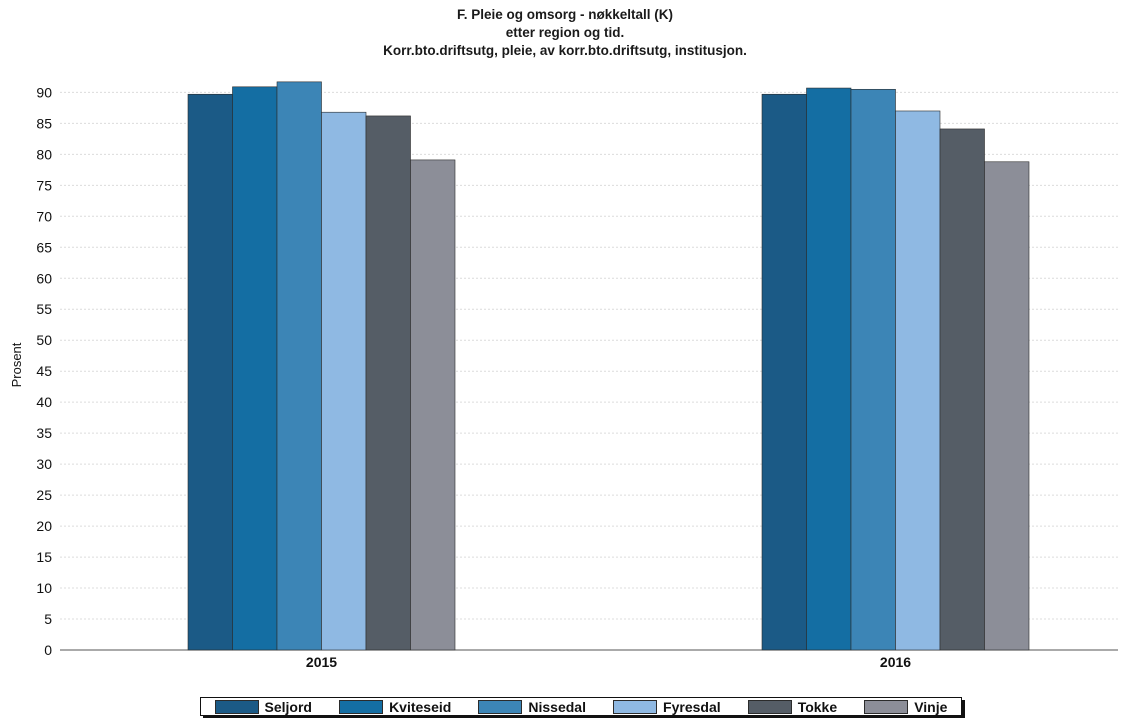  Describe the element at coordinates (873, 369) in the screenshot. I see `bar-nissedal-2016` at that location.